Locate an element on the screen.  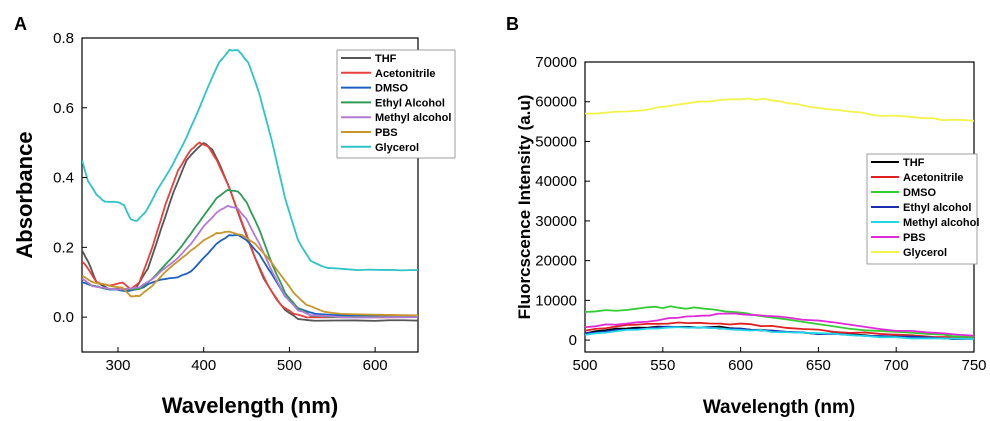
y-tick-label: 0.0 is located at coordinates (63, 317).